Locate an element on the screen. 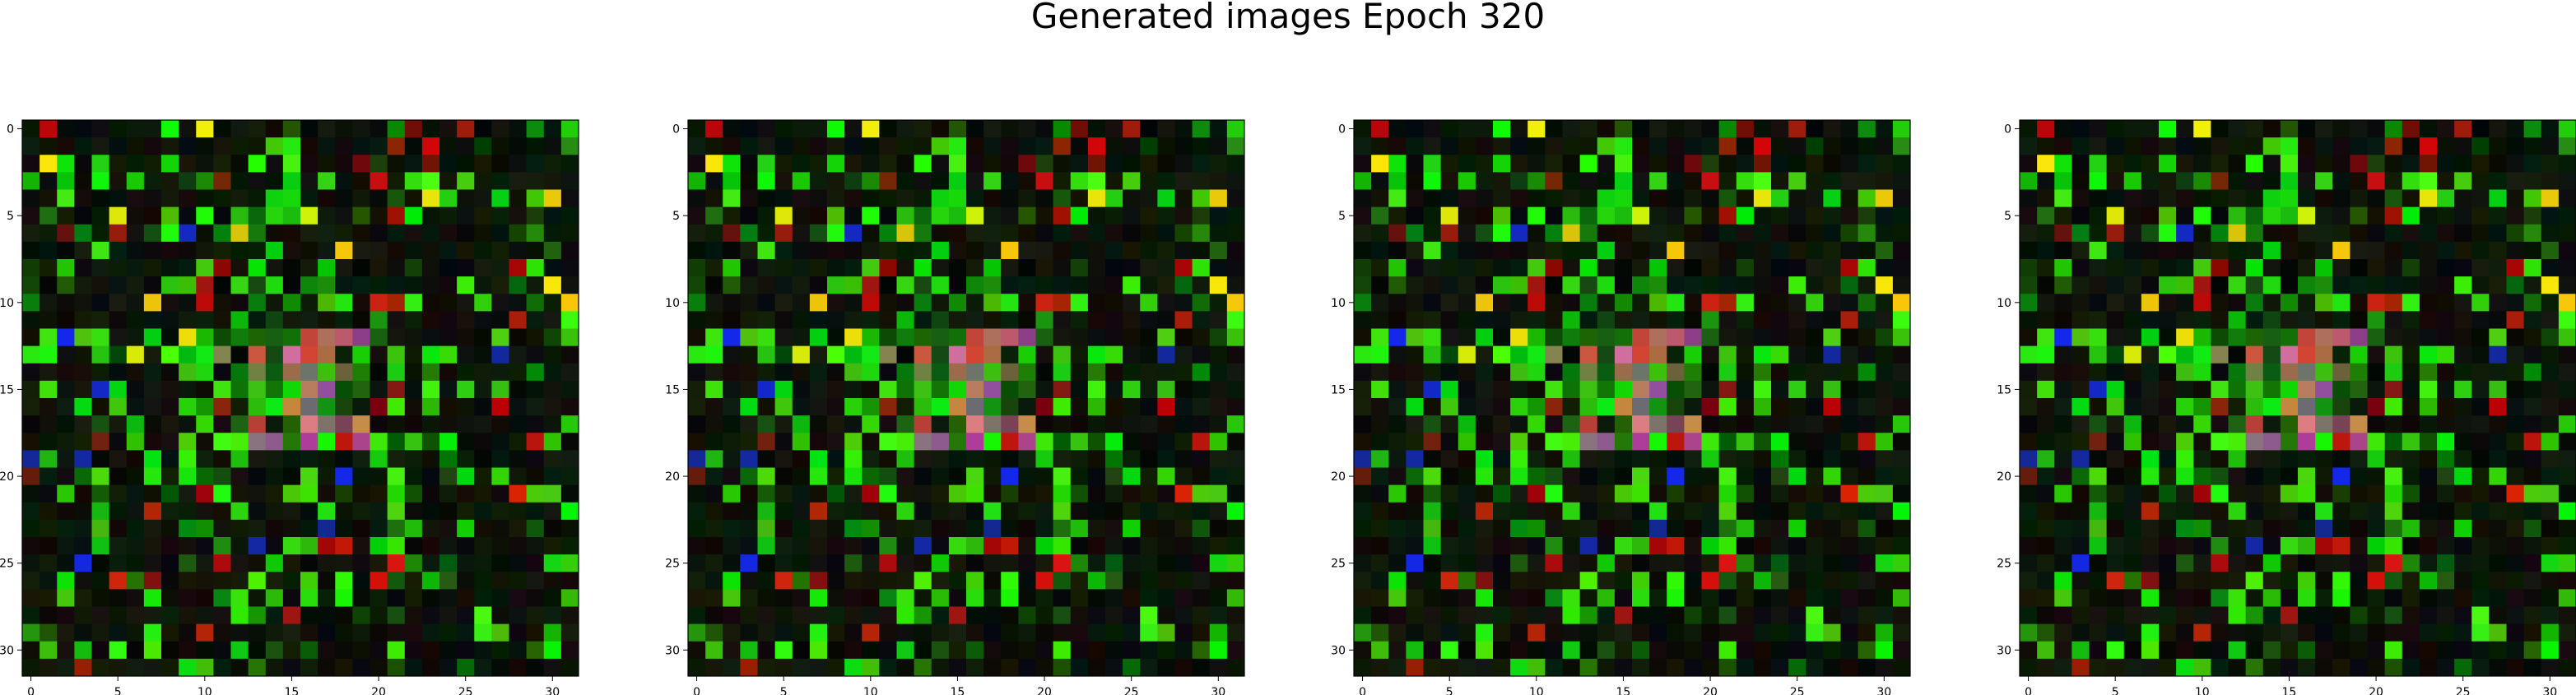 The image size is (2576, 695). x-tick-label: 25 is located at coordinates (465, 690).